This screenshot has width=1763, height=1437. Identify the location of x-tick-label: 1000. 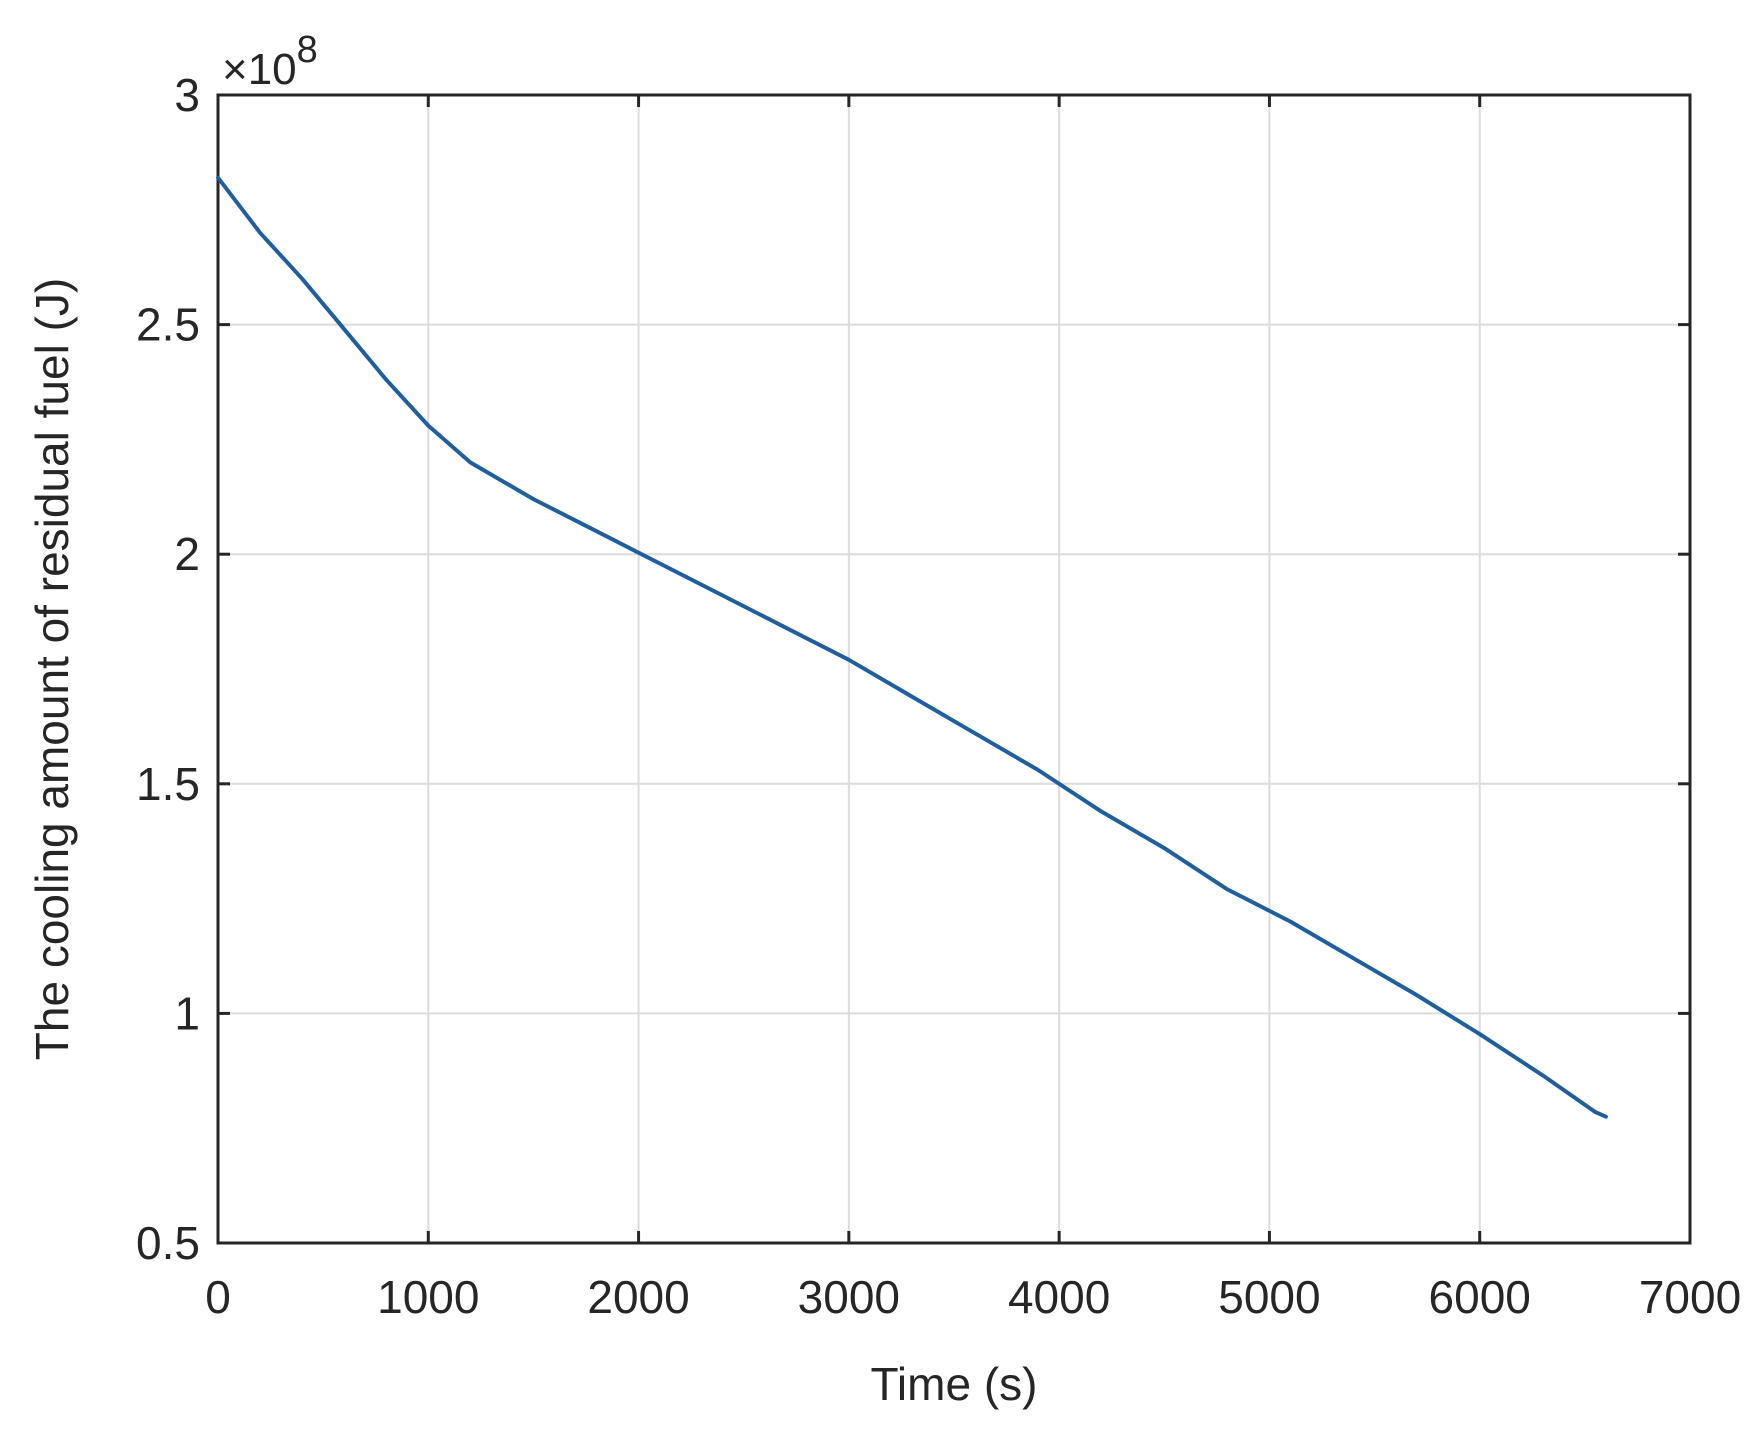
(428, 1297).